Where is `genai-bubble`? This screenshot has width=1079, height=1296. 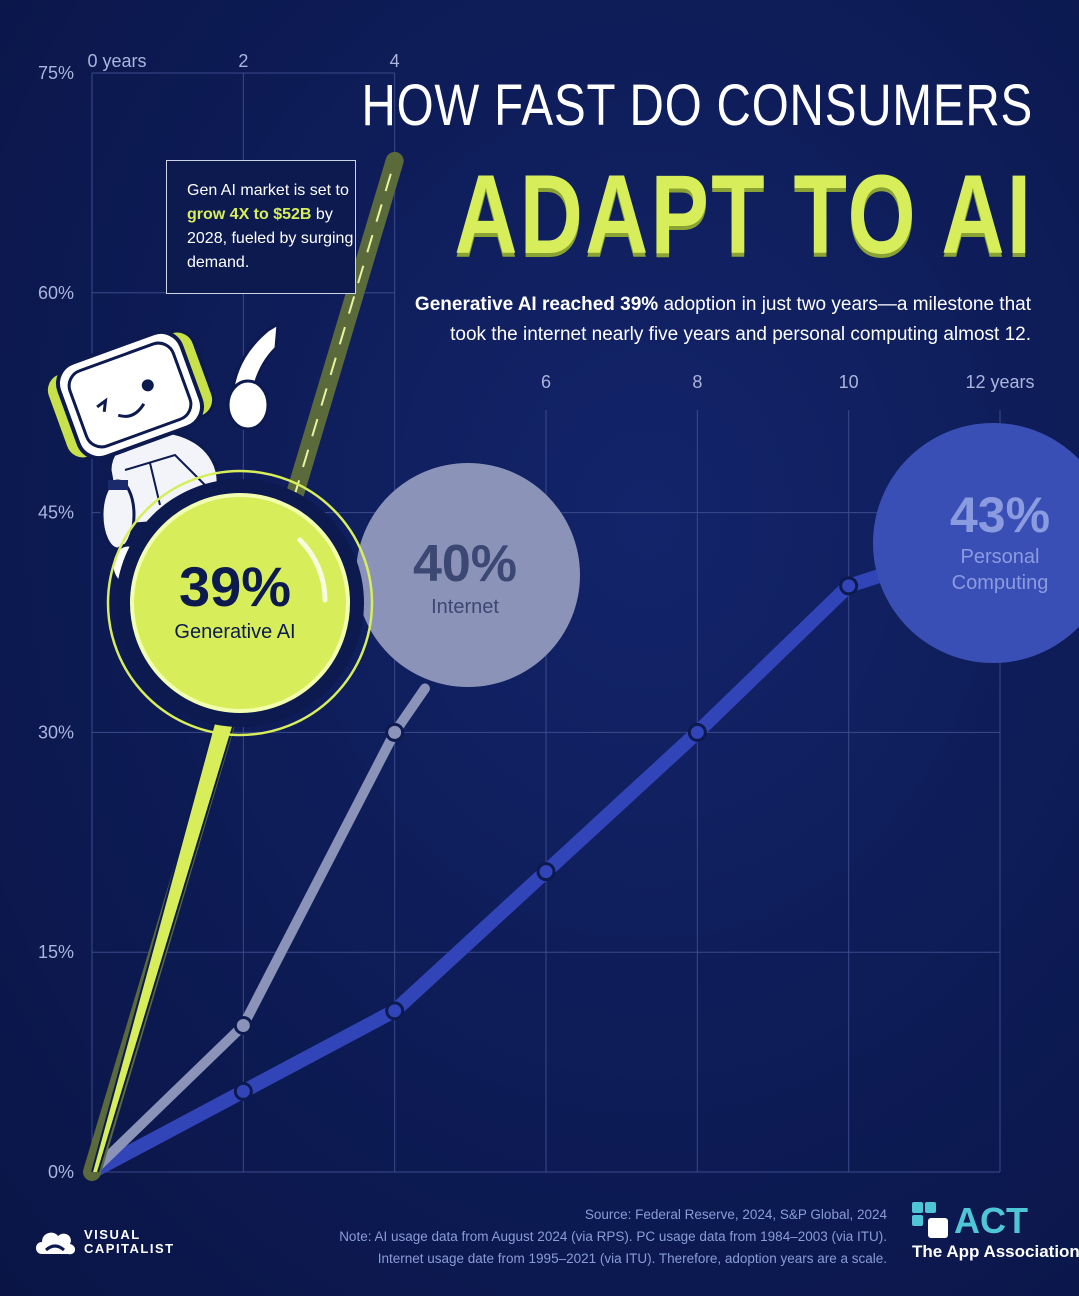 genai-bubble is located at coordinates (240, 603).